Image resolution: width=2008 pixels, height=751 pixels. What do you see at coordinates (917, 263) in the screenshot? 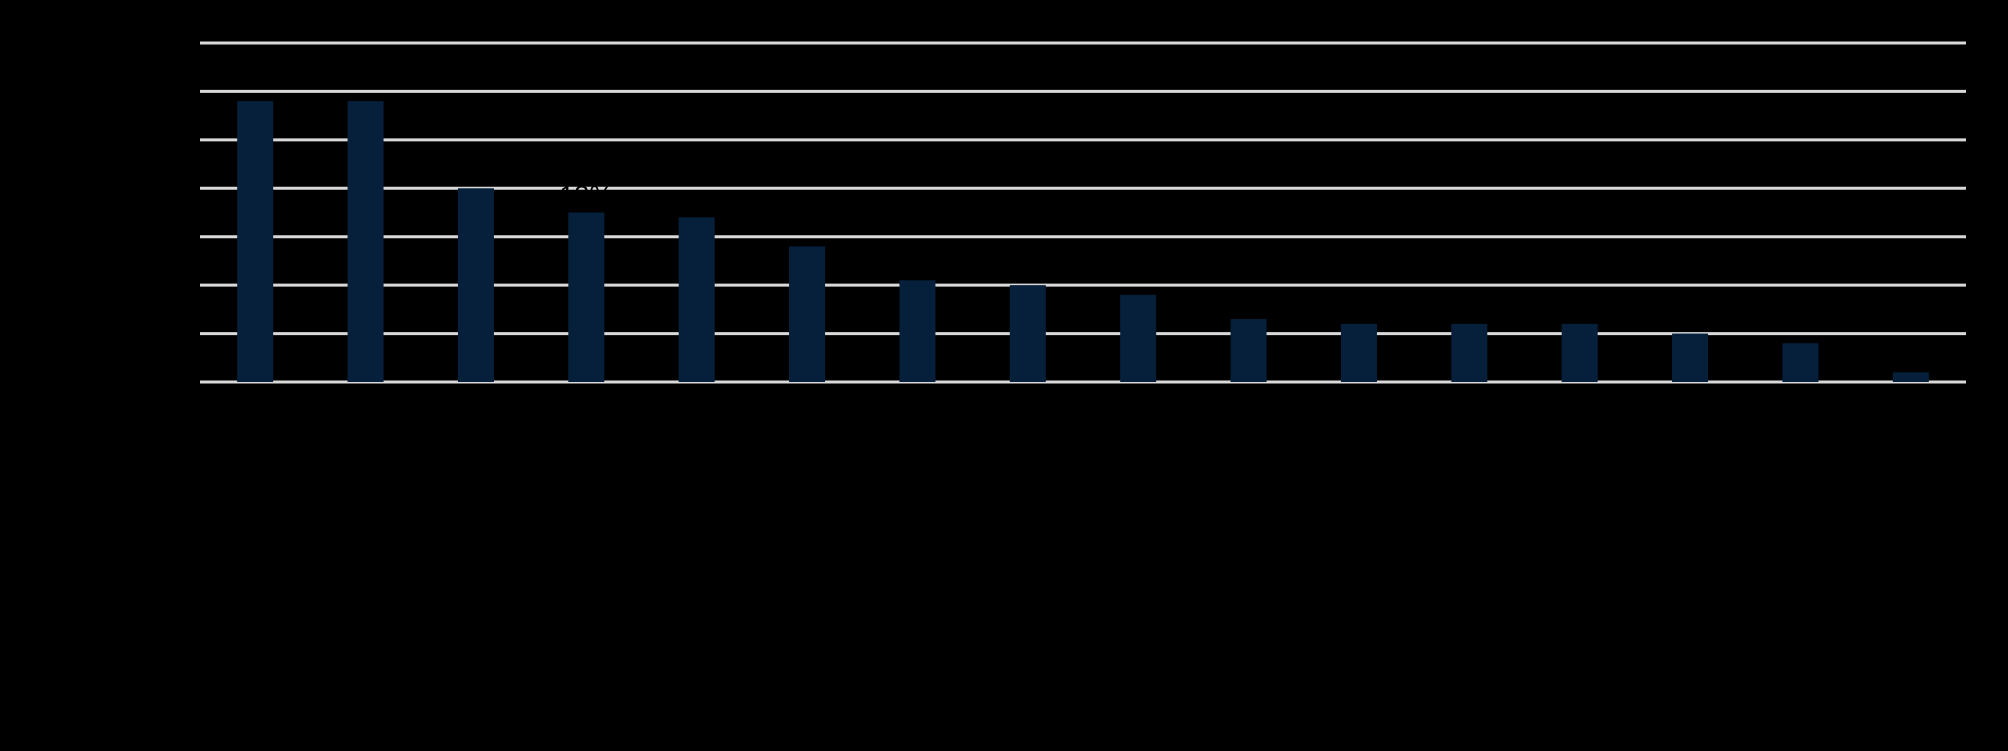
I see `bar-value-label: 11%` at bounding box center [917, 263].